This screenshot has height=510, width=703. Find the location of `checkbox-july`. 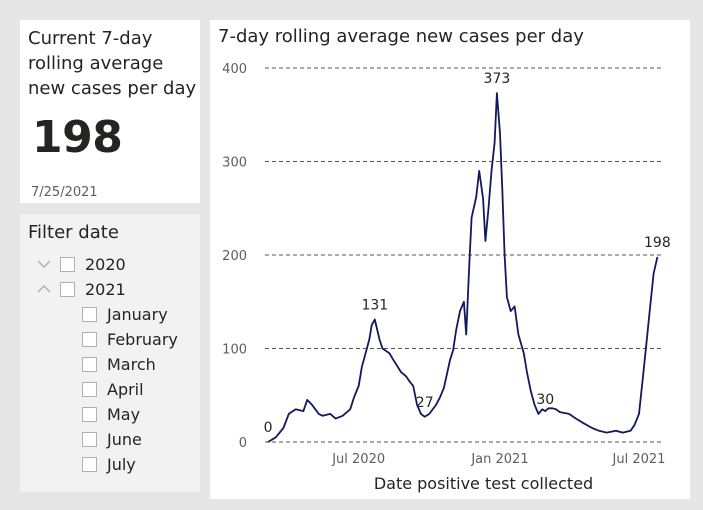

checkbox-july is located at coordinates (89, 464).